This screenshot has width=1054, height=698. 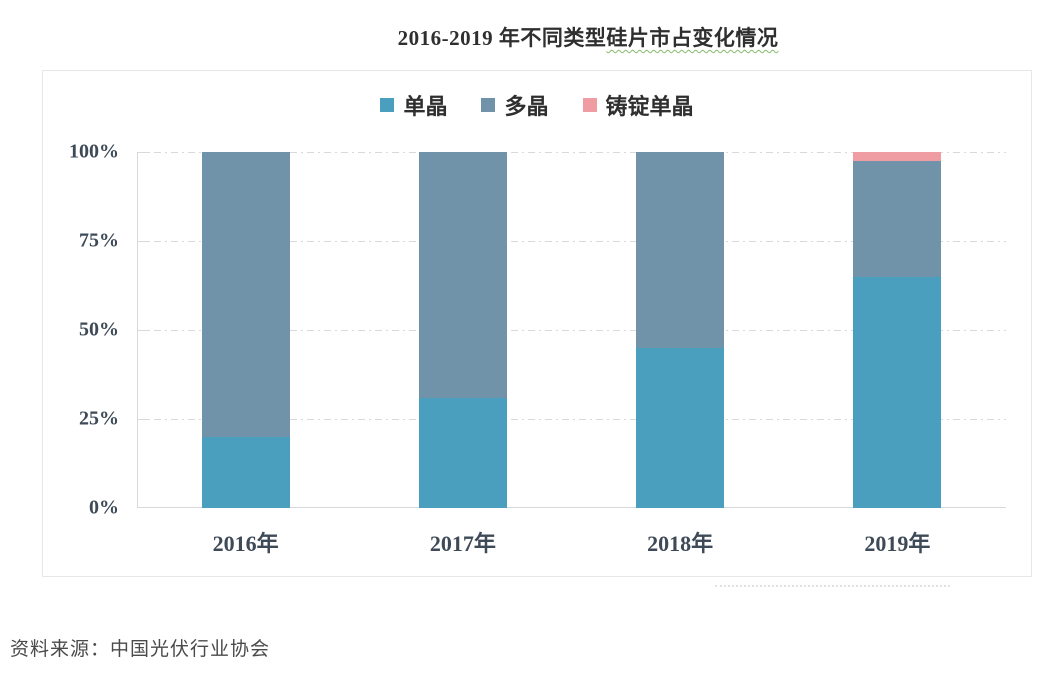 I want to click on legend-label: 铸锭单晶, so click(x=649, y=106).